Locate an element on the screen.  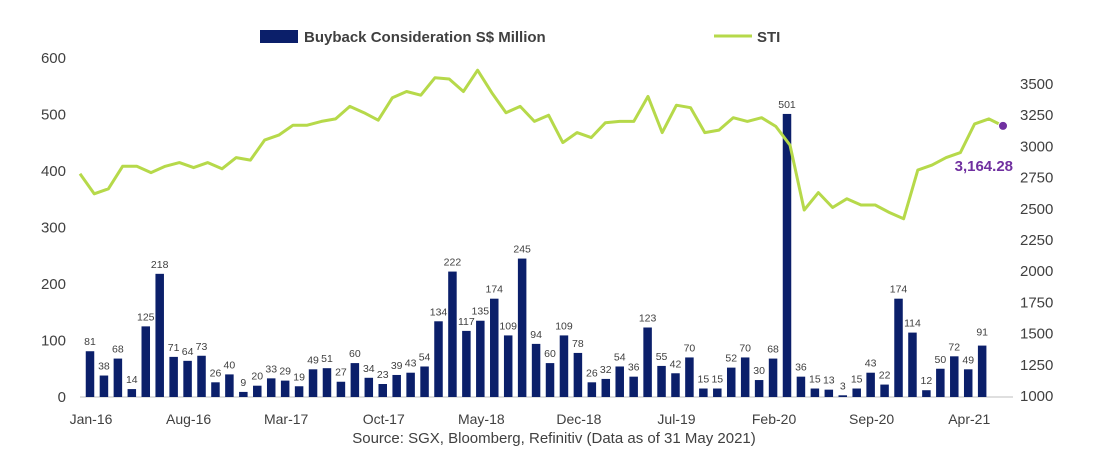
left-axis-tick: 400 is located at coordinates (53, 171).